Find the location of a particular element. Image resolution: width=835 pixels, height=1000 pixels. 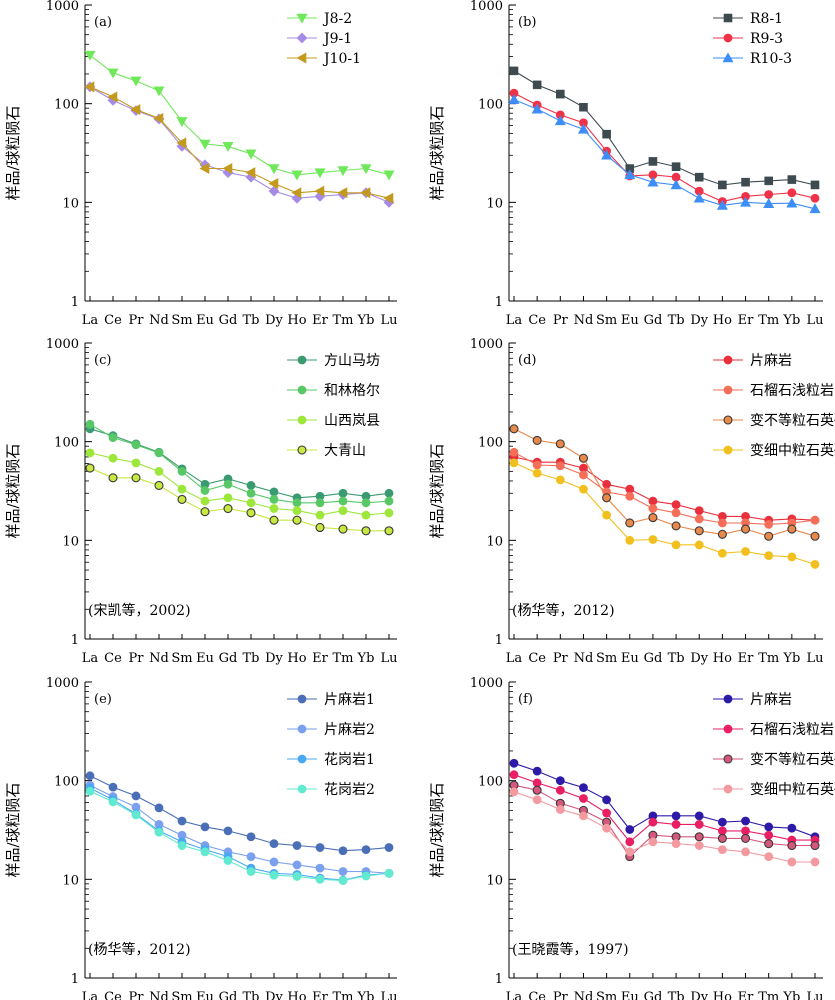

x-tick-label-Ce: Ce is located at coordinates (113, 658).